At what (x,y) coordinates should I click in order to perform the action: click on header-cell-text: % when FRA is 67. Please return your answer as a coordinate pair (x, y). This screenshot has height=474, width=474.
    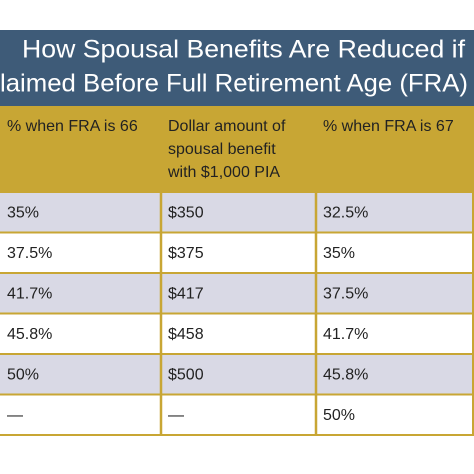
    Looking at the image, I should click on (388, 126).